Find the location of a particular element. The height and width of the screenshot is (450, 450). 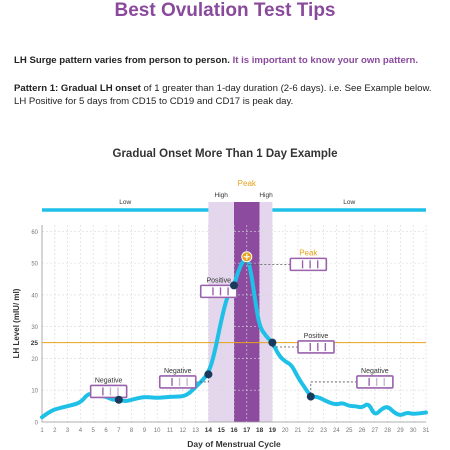

x-tick-label: 24 is located at coordinates (336, 431).